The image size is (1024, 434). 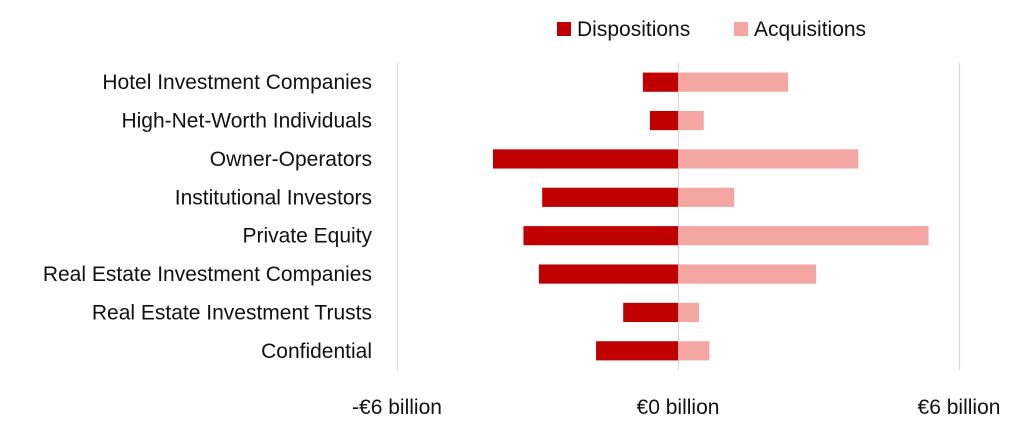 What do you see at coordinates (207, 274) in the screenshot?
I see `category-label: Real Estate Investment Companies` at bounding box center [207, 274].